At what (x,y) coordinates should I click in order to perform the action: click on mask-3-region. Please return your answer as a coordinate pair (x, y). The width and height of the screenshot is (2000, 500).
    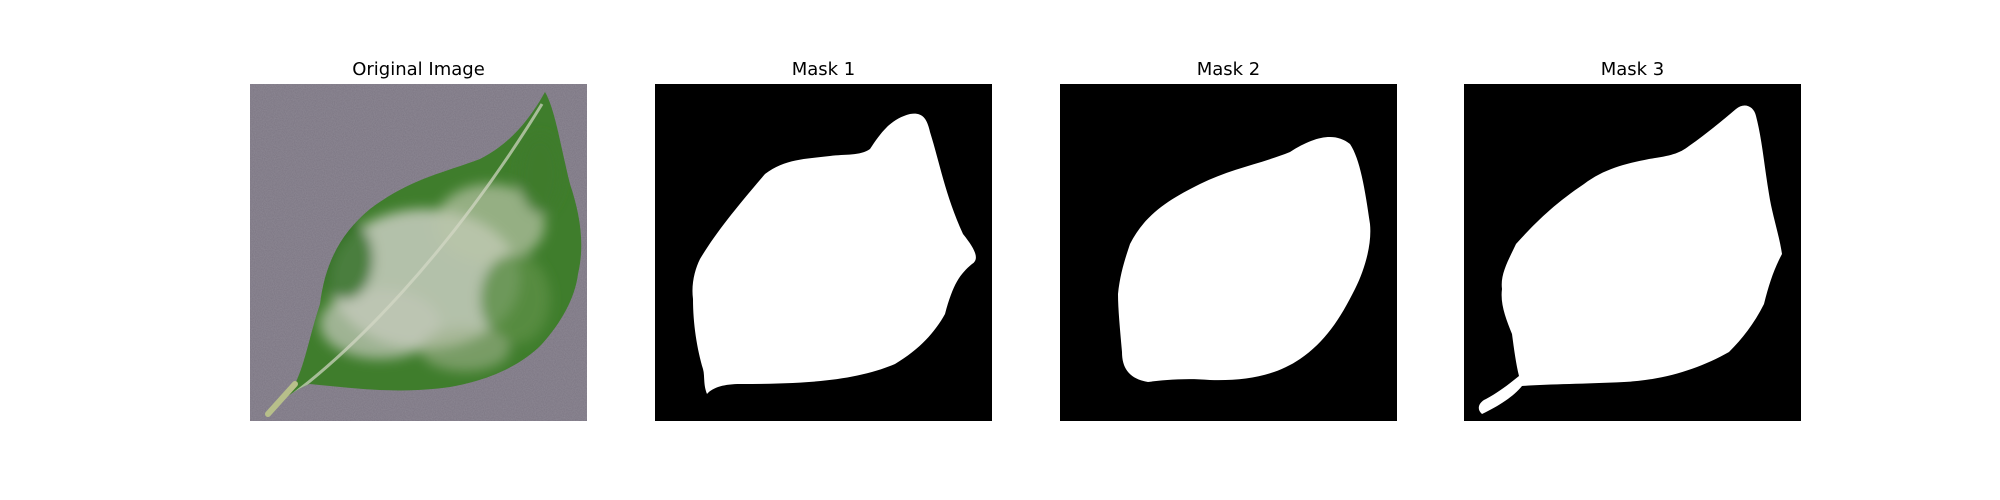
    Looking at the image, I should click on (1630, 259).